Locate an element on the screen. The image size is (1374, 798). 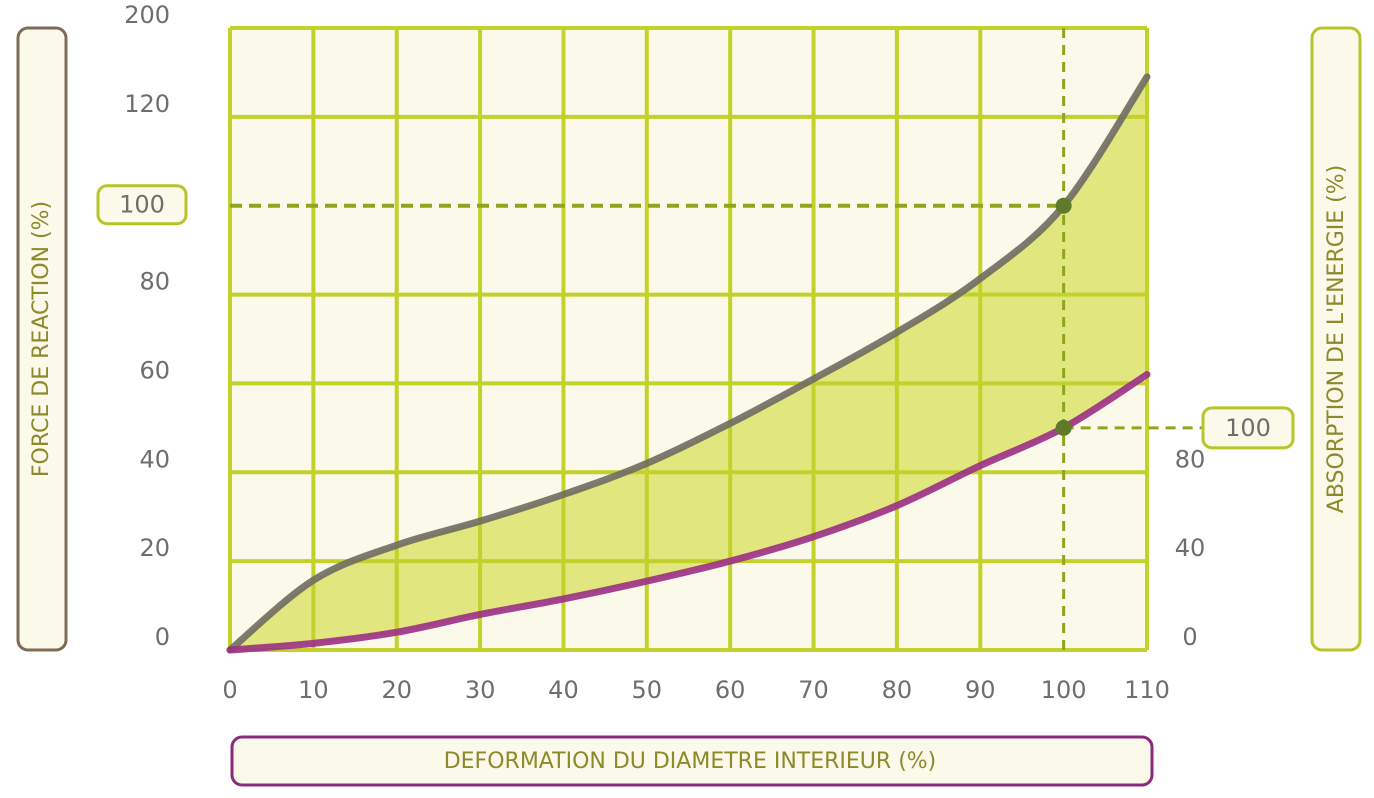
y-tick-label: 60 is located at coordinates (154, 370).